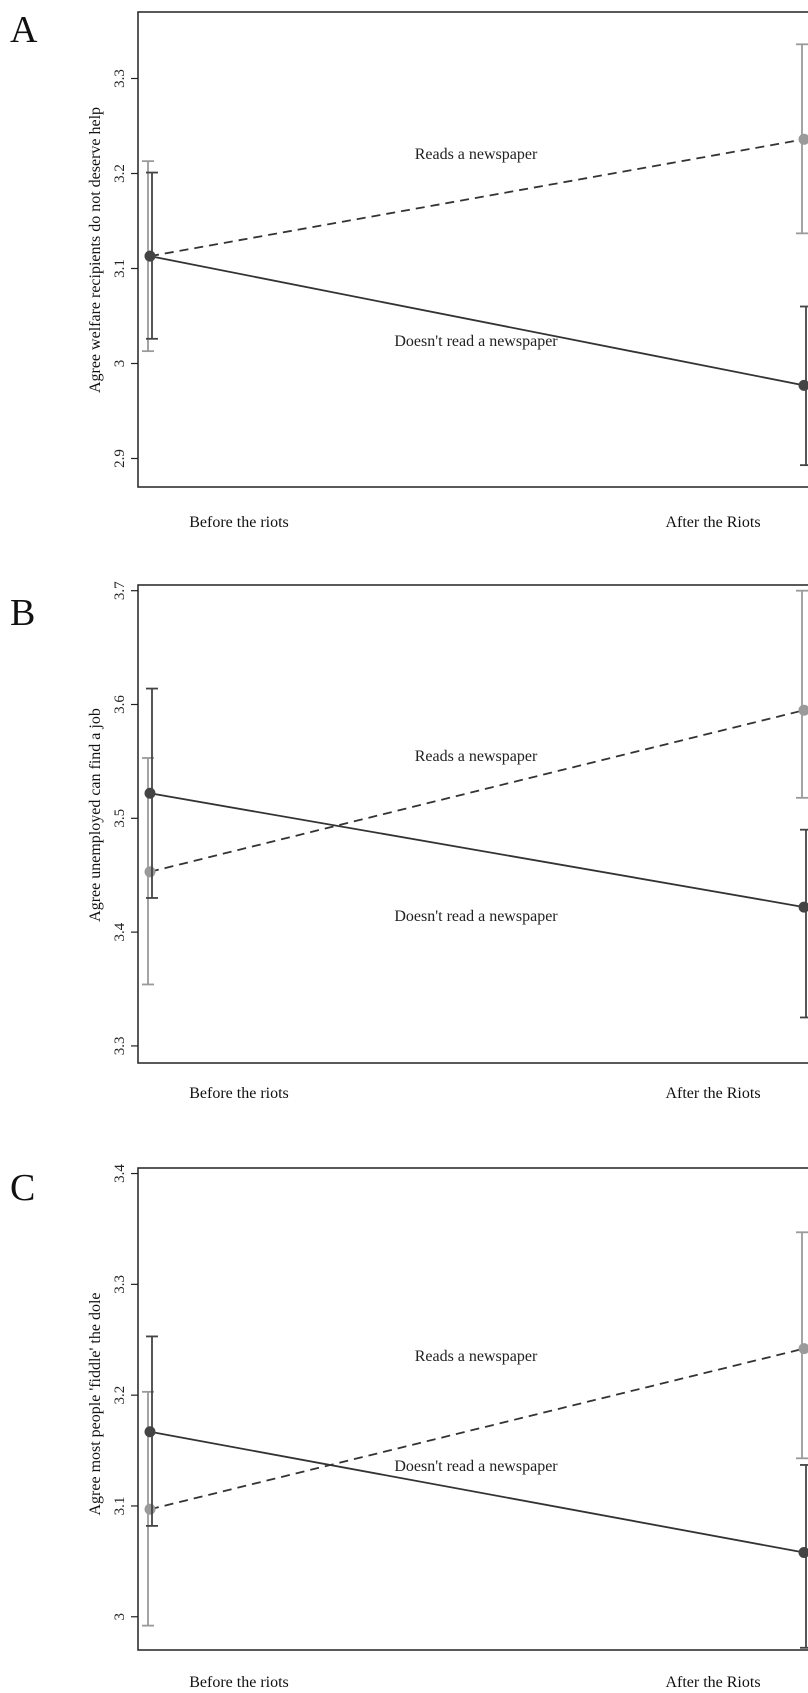  What do you see at coordinates (95, 815) in the screenshot?
I see `panel-b-ylabel: Agree unemployed can find a job` at bounding box center [95, 815].